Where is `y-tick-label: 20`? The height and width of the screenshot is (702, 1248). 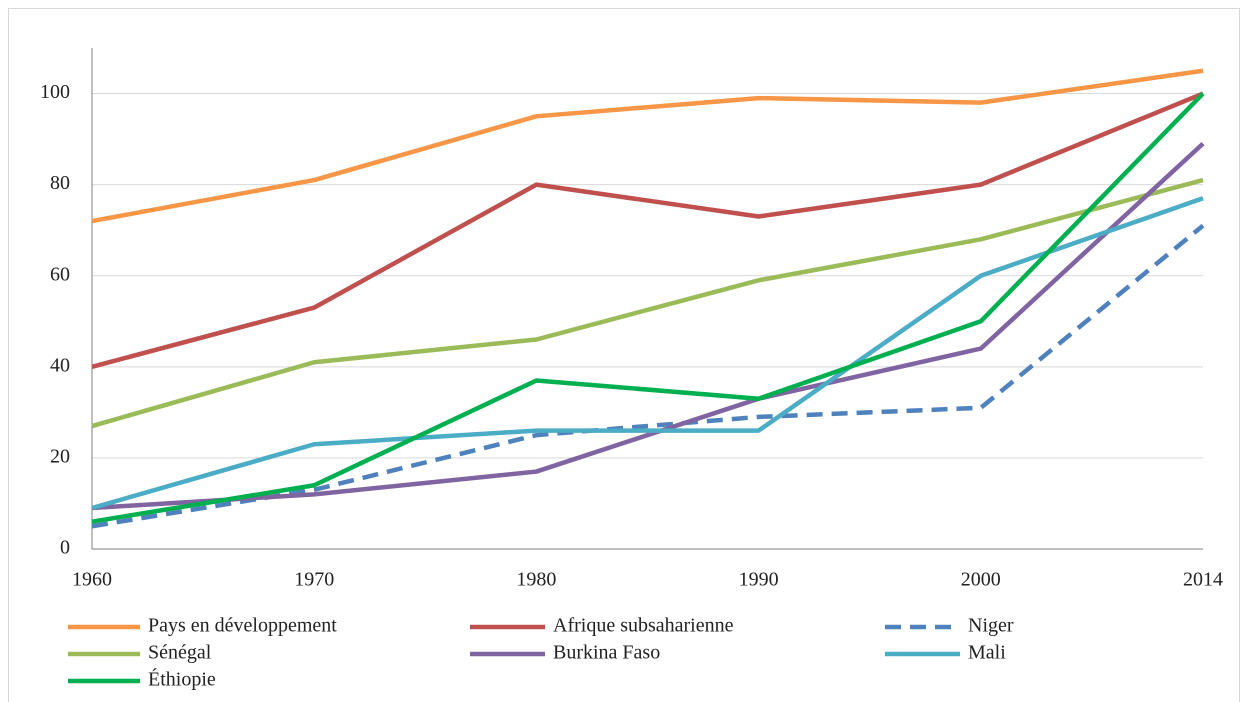
y-tick-label: 20 is located at coordinates (60, 457).